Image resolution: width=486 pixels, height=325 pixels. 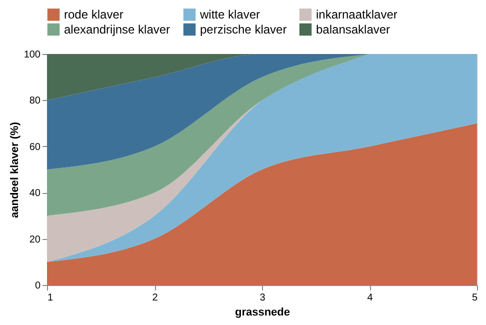 I want to click on y-axis-title: aandeel klaver (%), so click(x=14, y=170).